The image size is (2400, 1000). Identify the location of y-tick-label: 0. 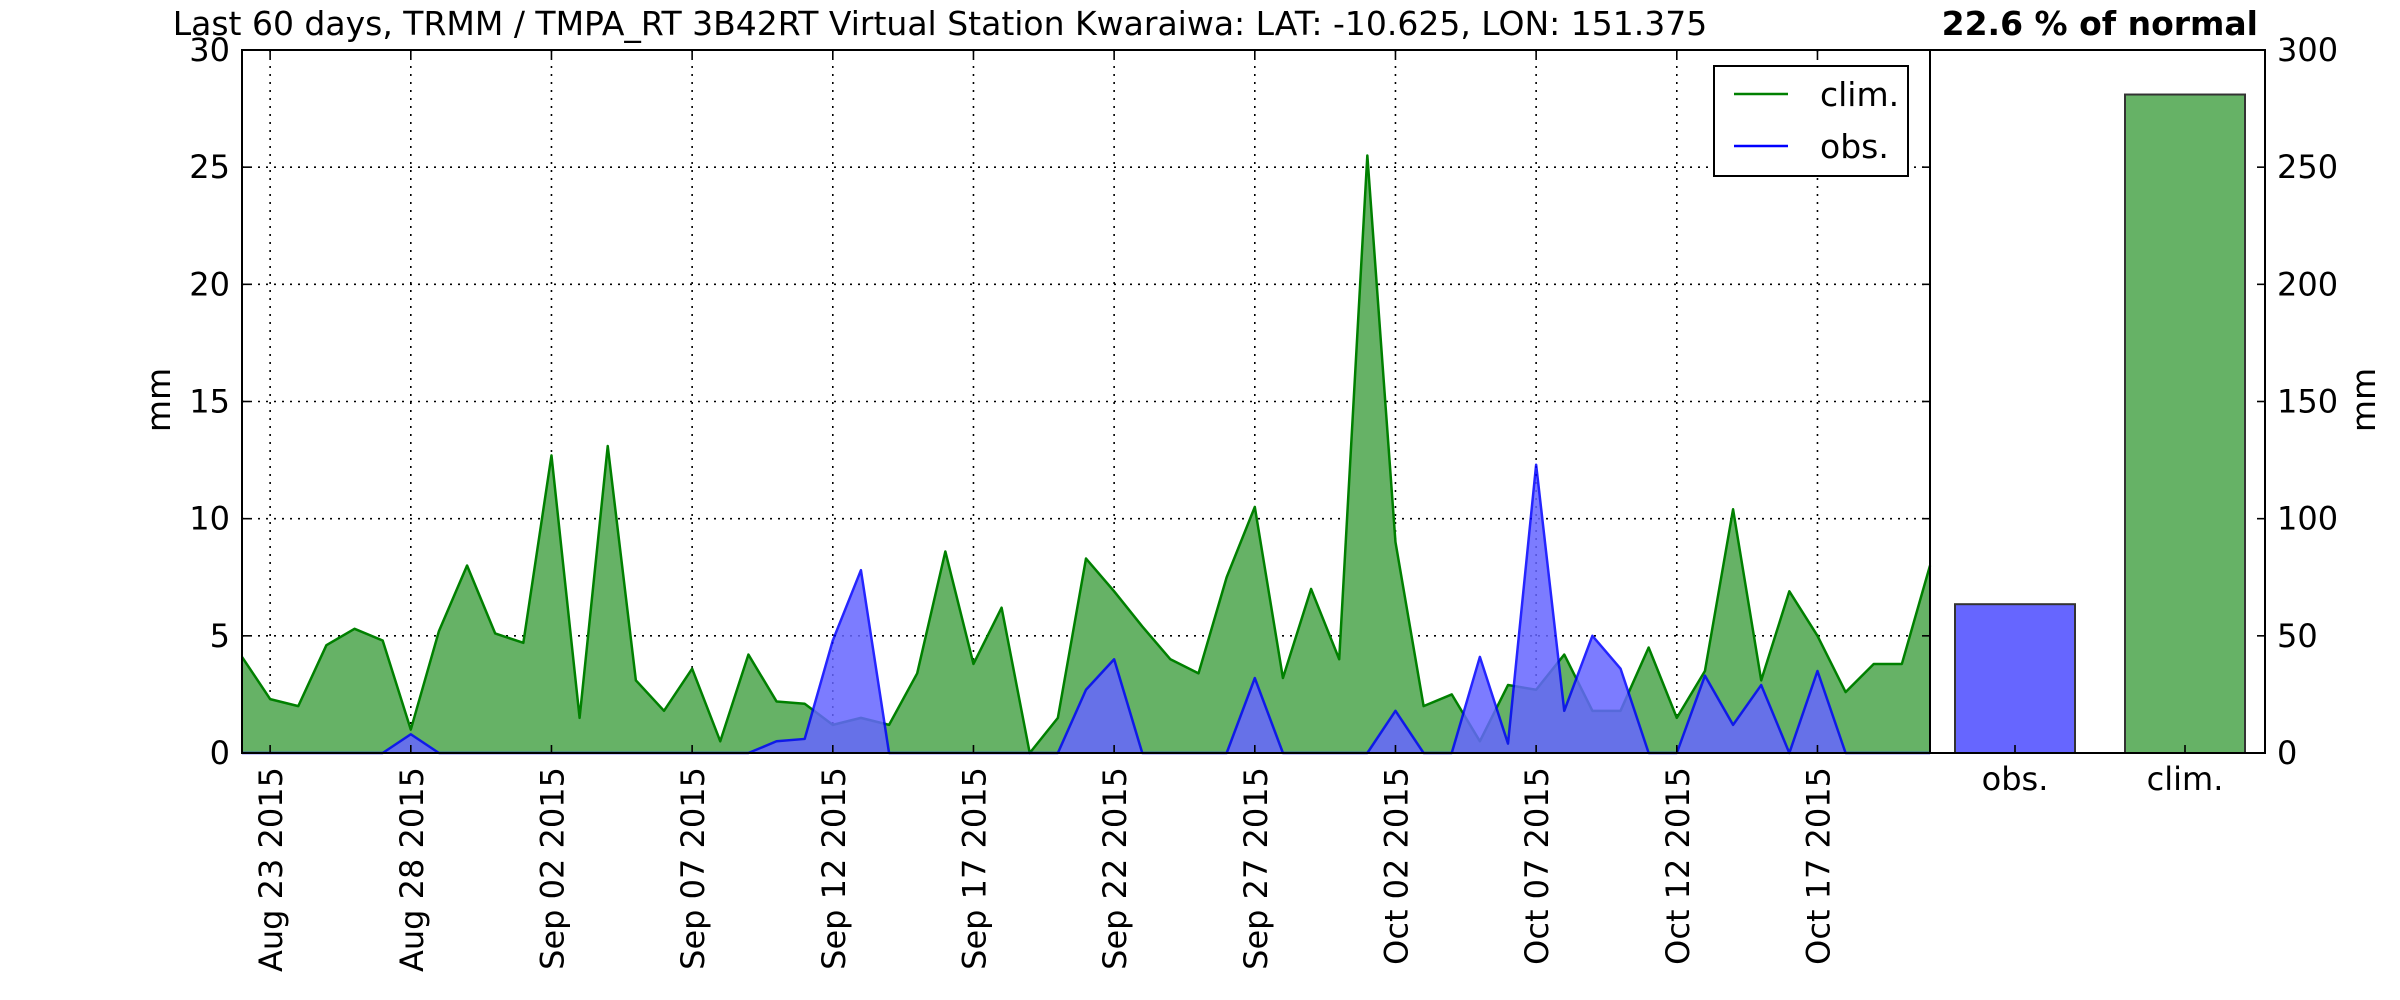
(220, 753).